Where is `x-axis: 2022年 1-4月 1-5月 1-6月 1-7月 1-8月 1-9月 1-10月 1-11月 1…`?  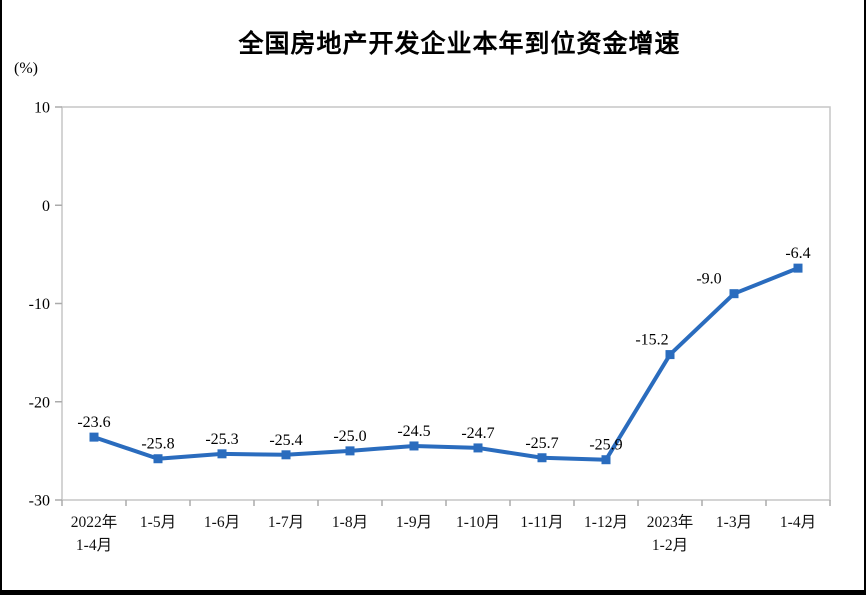 x-axis: 2022年 1-4月 1-5月 1-6月 1-7月 1-8月 1-9月 1-10月 1-11月 1… is located at coordinates (446, 527).